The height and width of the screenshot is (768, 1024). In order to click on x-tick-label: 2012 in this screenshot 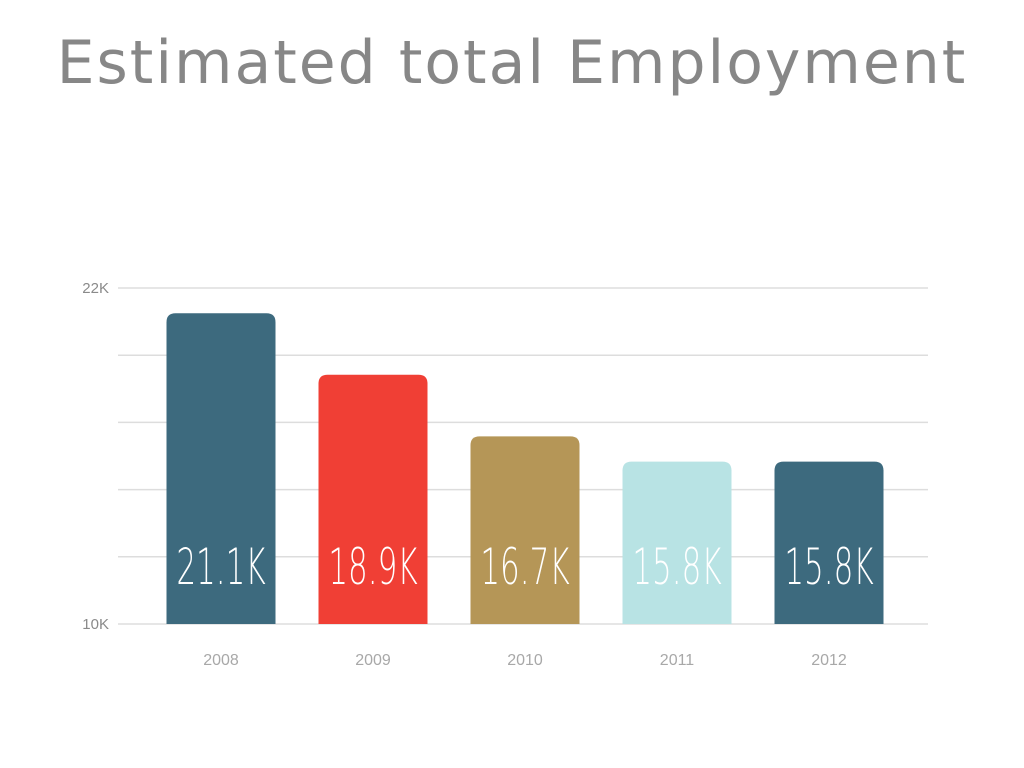, I will do `click(829, 660)`.